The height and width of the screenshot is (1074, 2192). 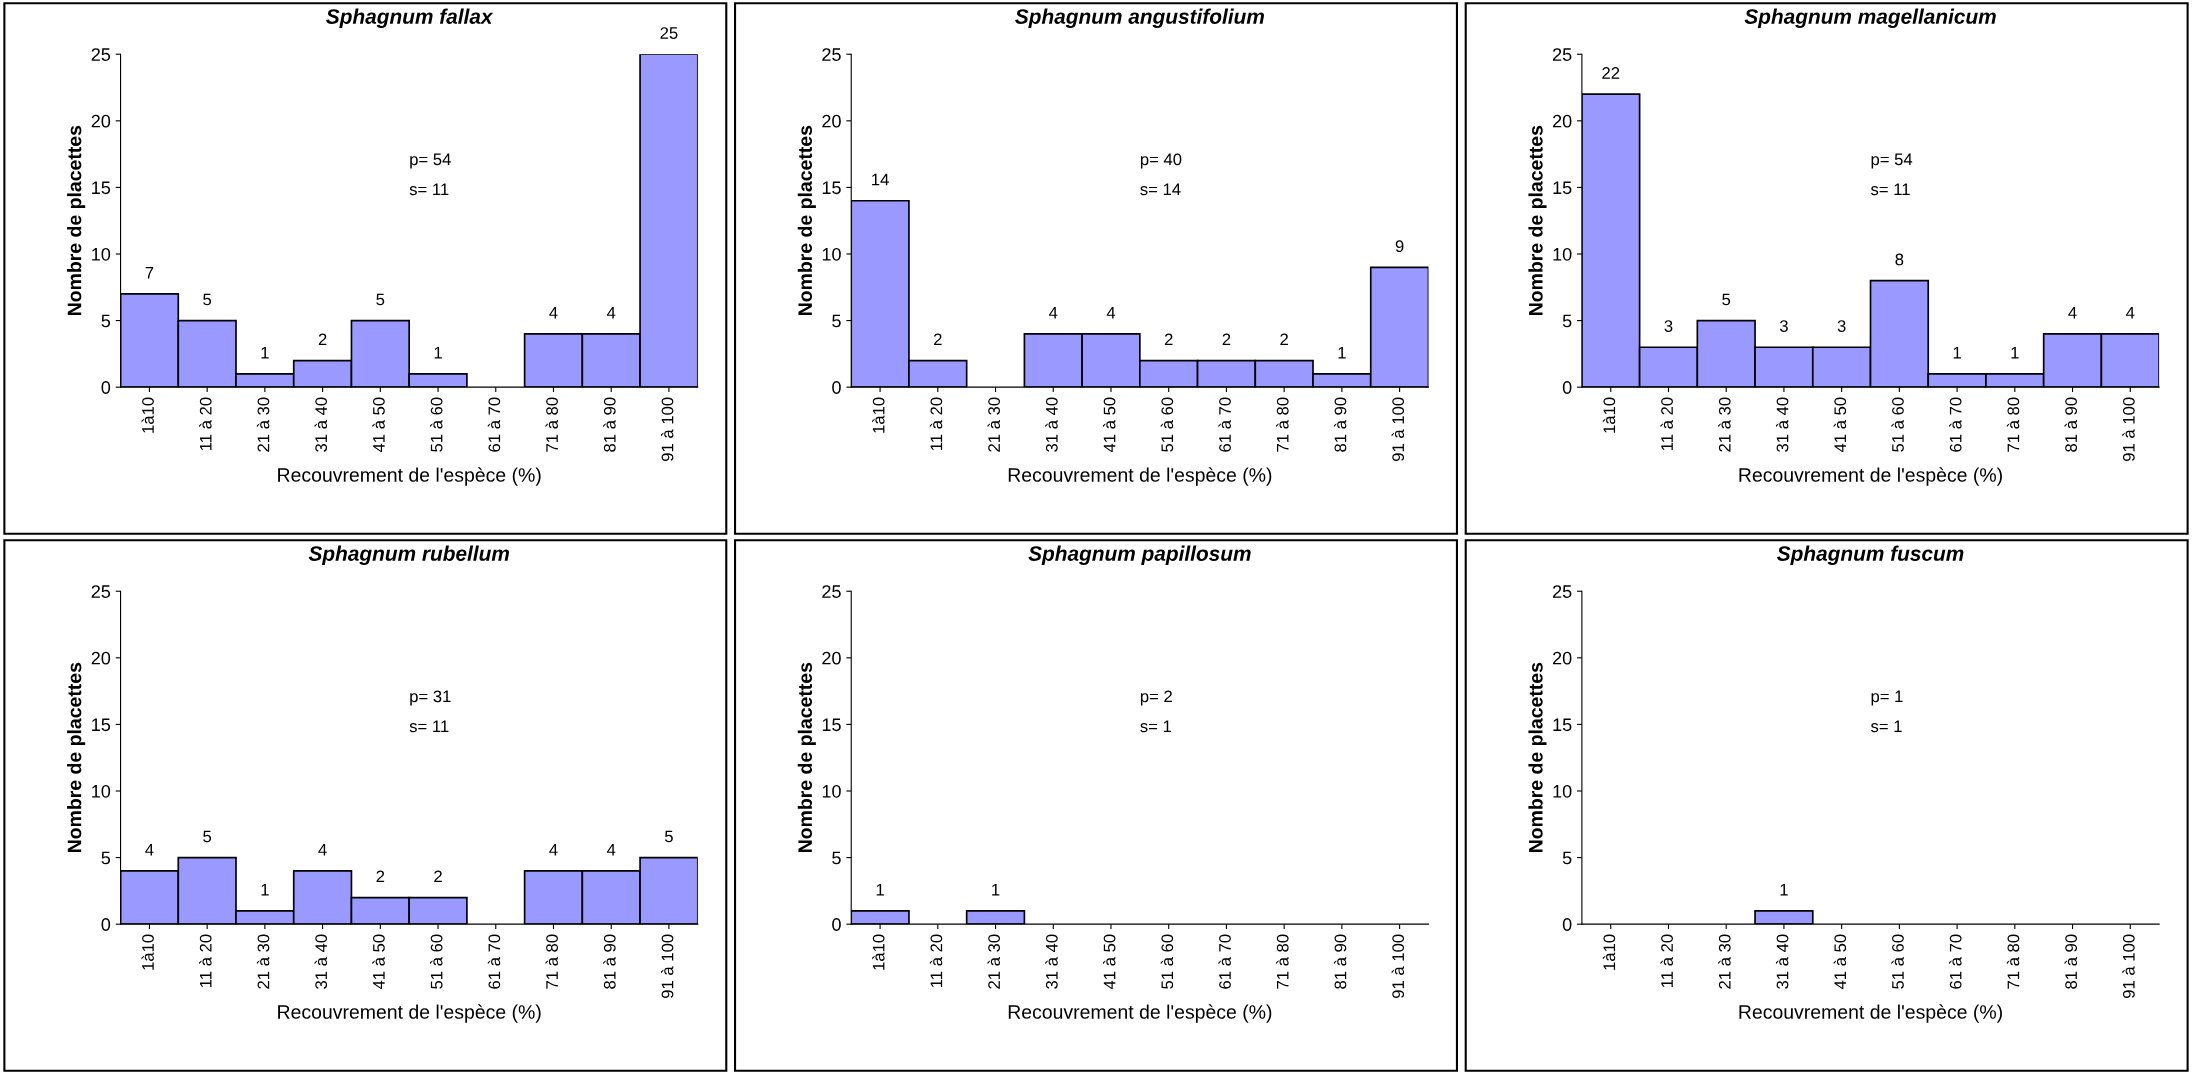 What do you see at coordinates (1399, 246) in the screenshot?
I see `data-label: 9` at bounding box center [1399, 246].